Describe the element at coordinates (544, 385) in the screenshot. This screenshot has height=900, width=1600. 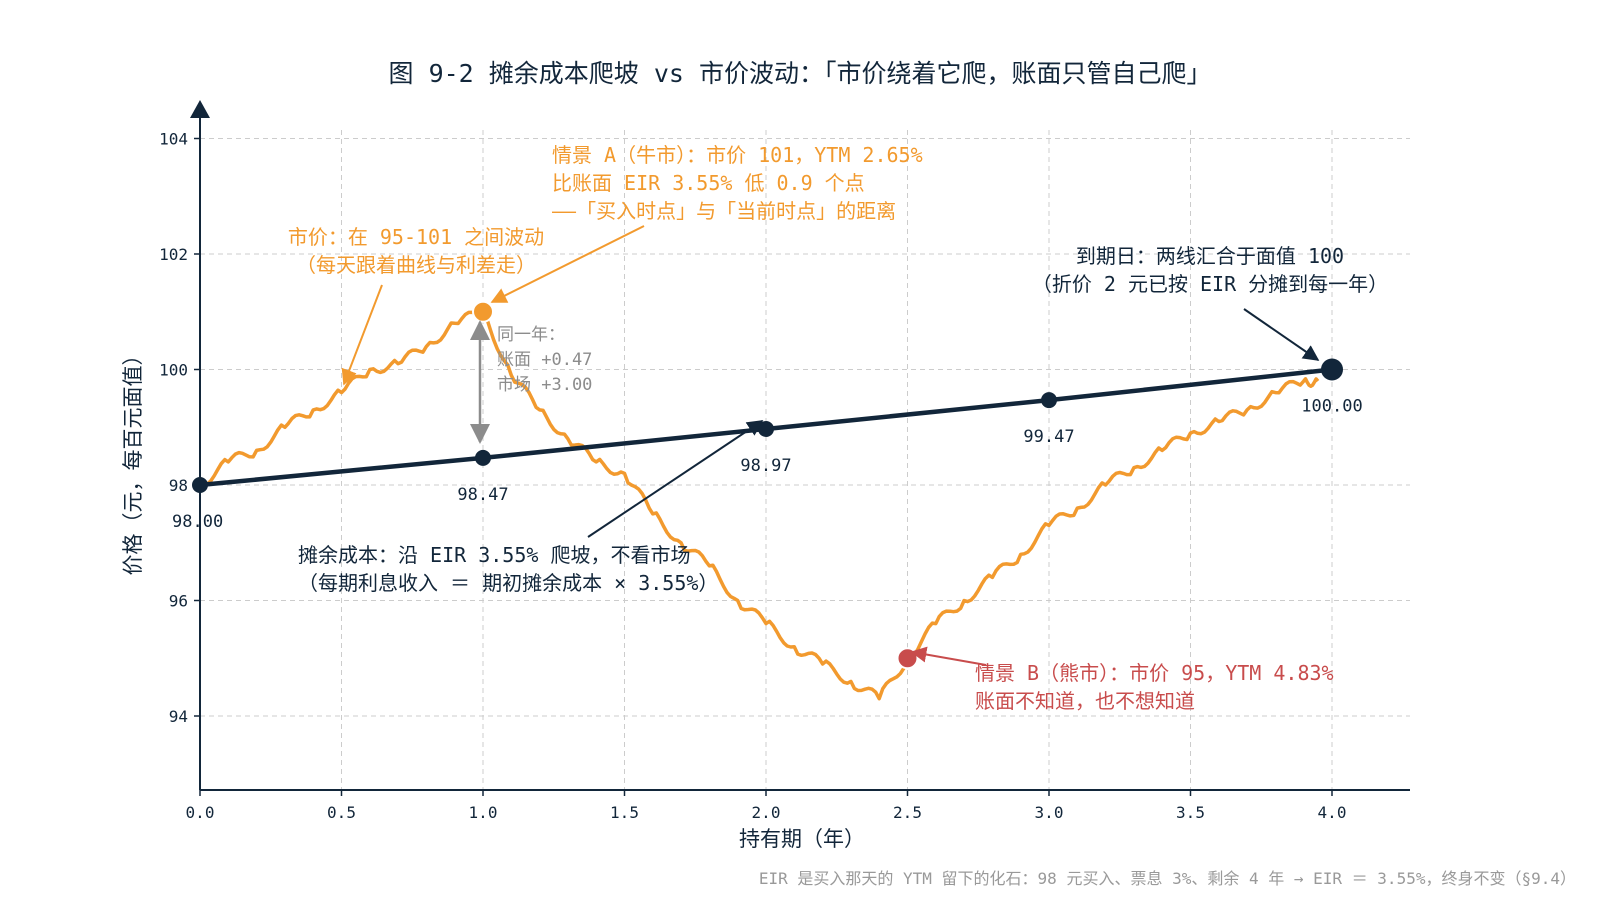
I see `same-year-text: 市场 +3.00` at that location.